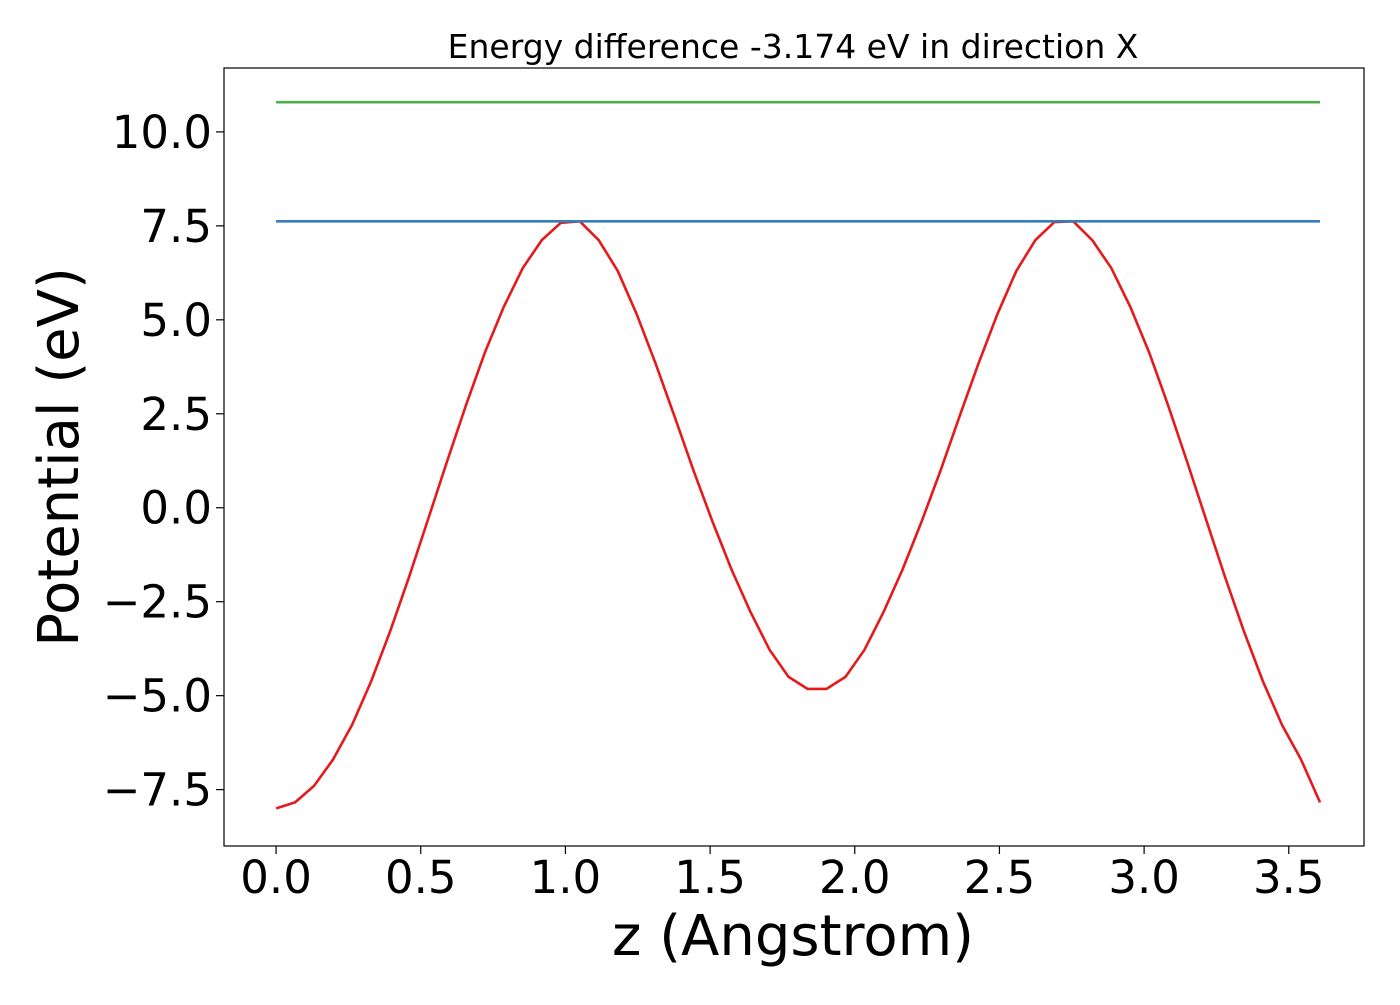 The image size is (1400, 1005). I want to click on x-axis-label: z (Angstrom), so click(793, 936).